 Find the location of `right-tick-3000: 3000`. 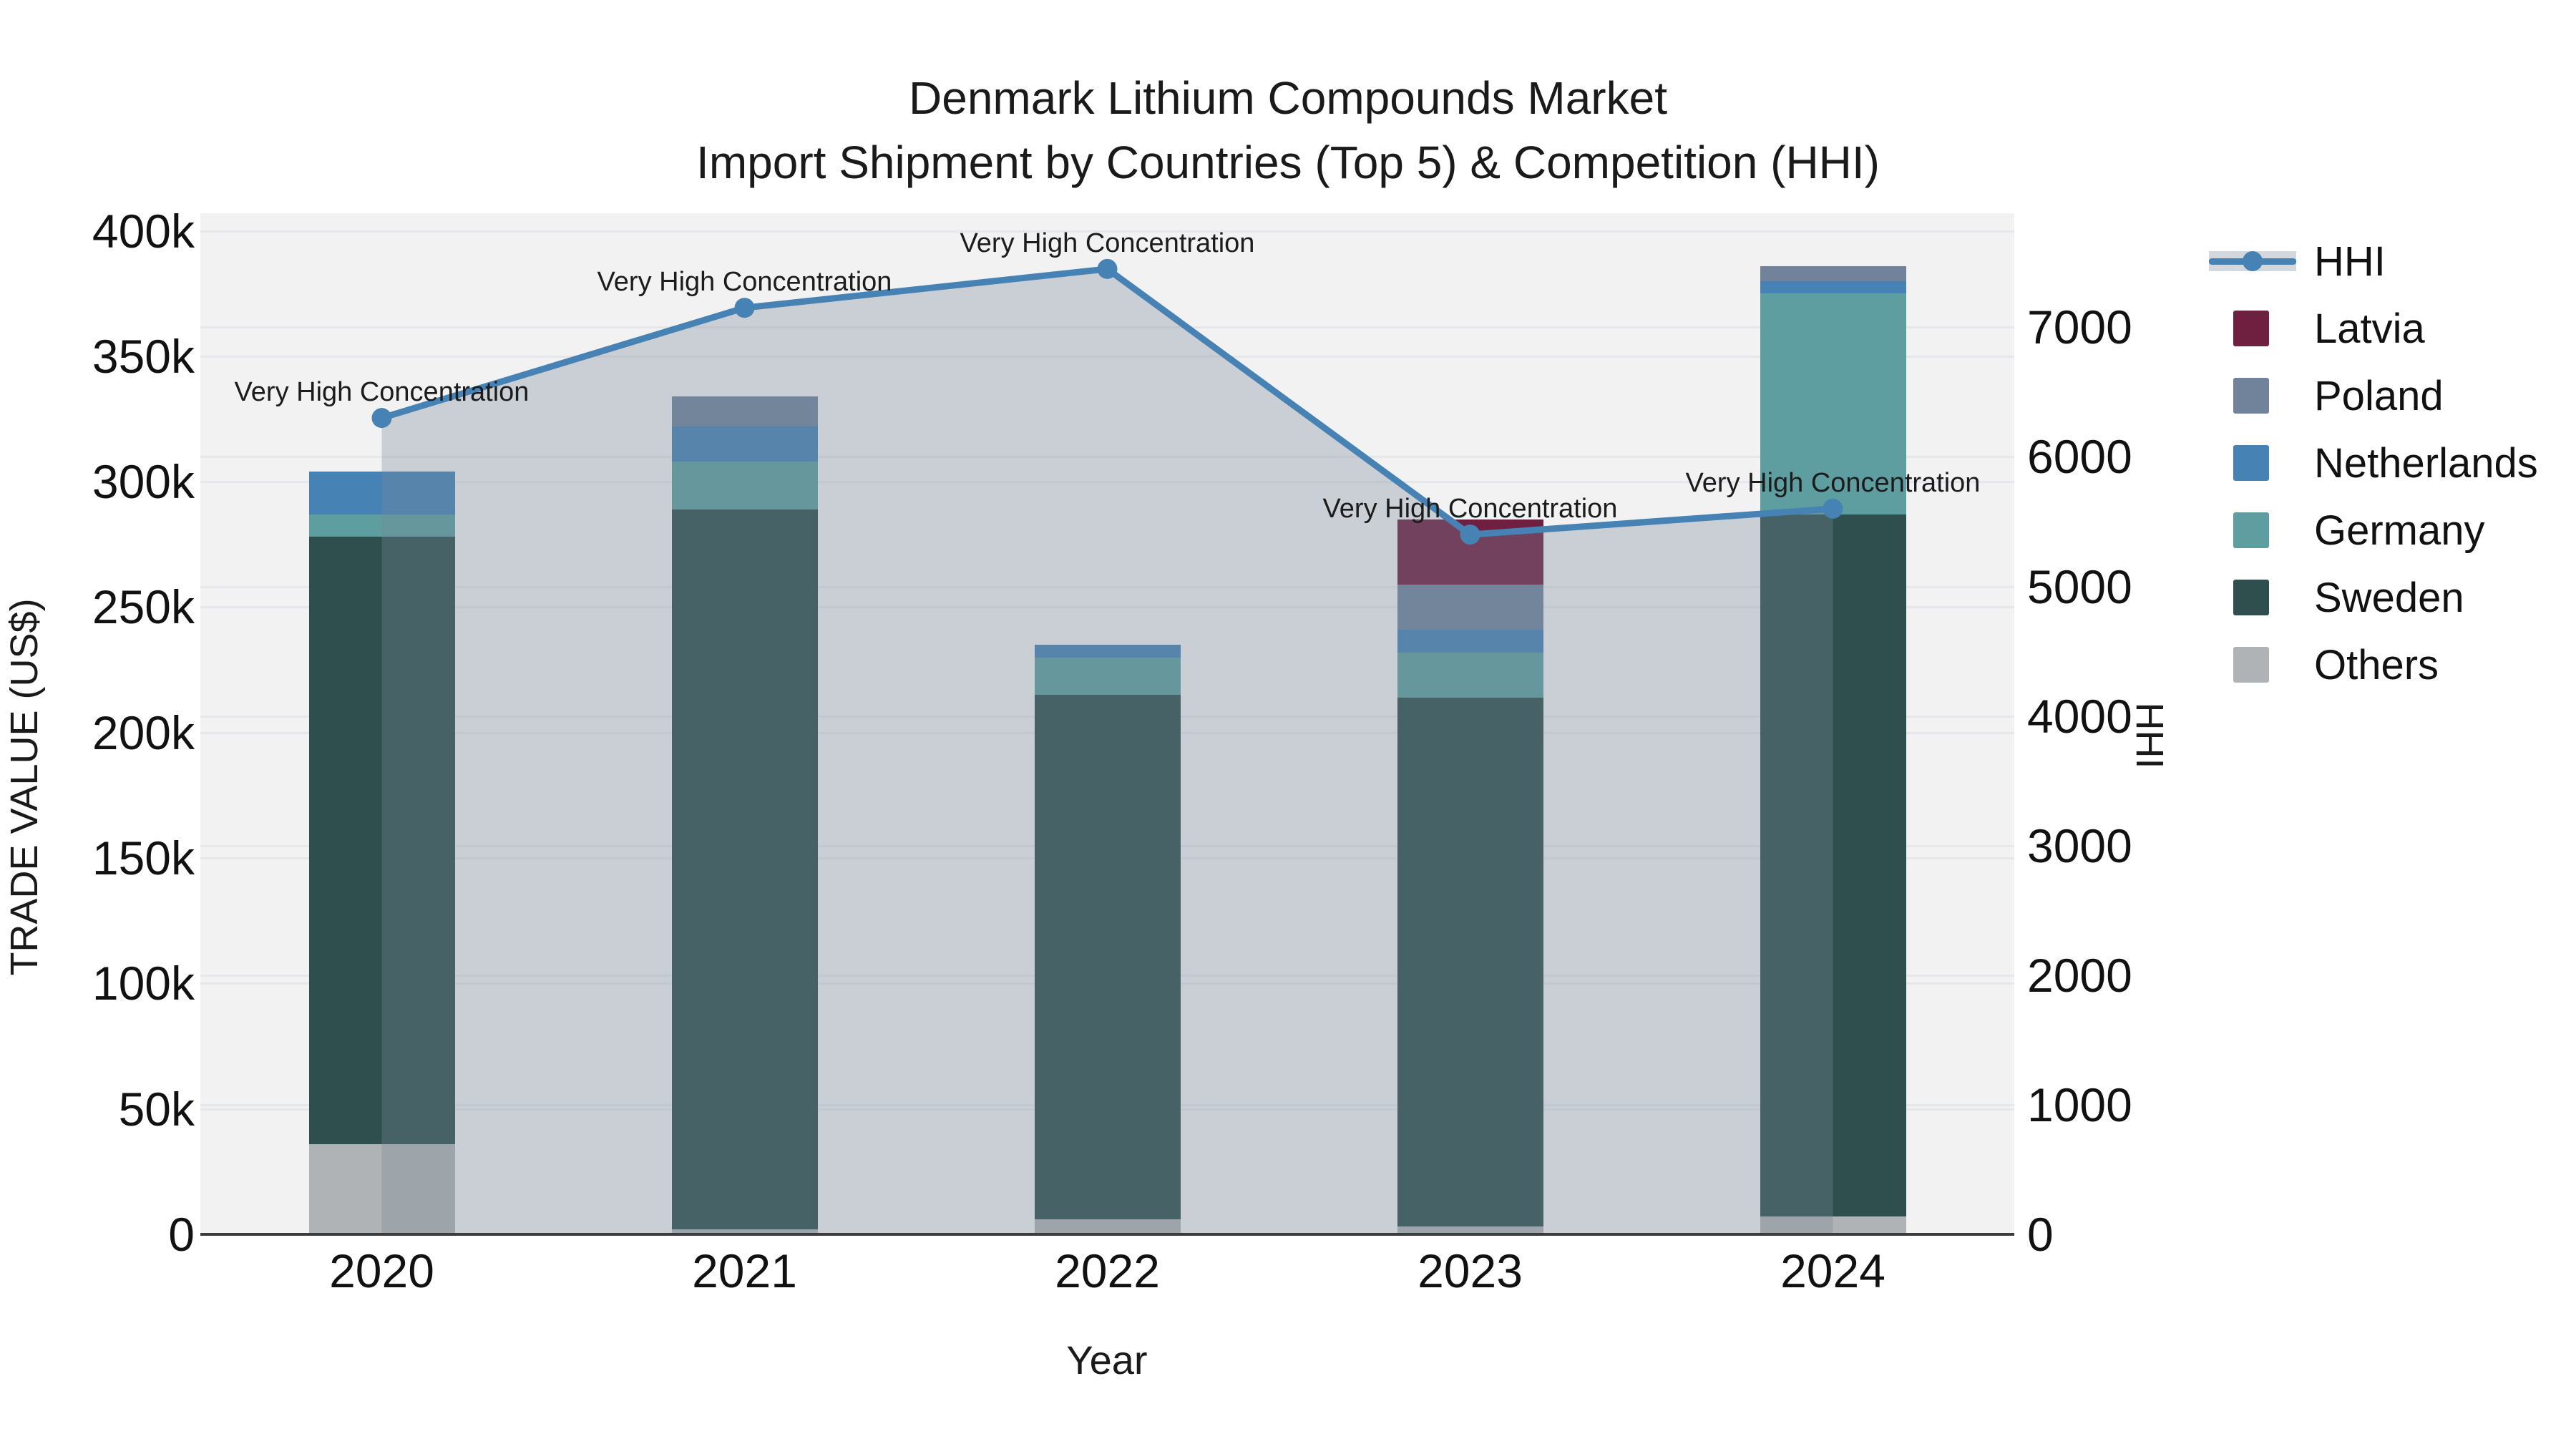

right-tick-3000: 3000 is located at coordinates (2079, 845).